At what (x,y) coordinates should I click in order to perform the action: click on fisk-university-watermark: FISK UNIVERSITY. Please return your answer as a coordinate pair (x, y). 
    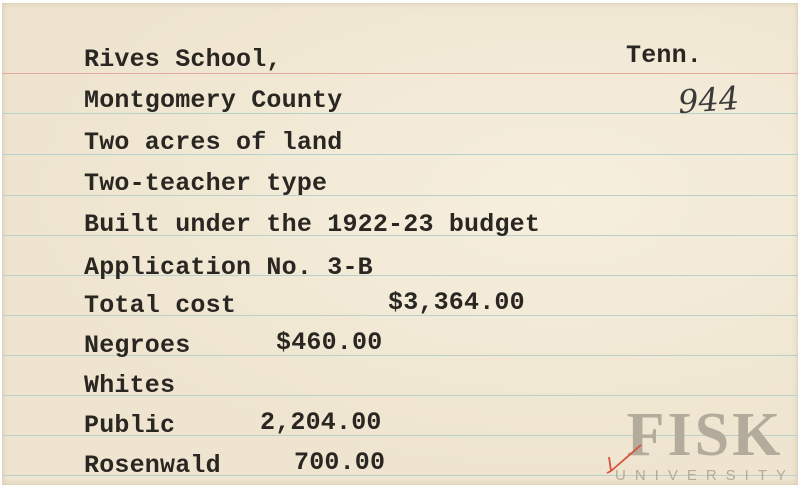
    Looking at the image, I should click on (705, 444).